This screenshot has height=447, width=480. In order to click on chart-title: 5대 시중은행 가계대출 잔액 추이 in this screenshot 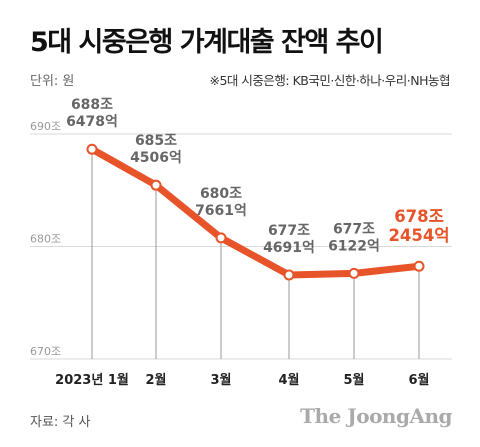, I will do `click(207, 42)`.